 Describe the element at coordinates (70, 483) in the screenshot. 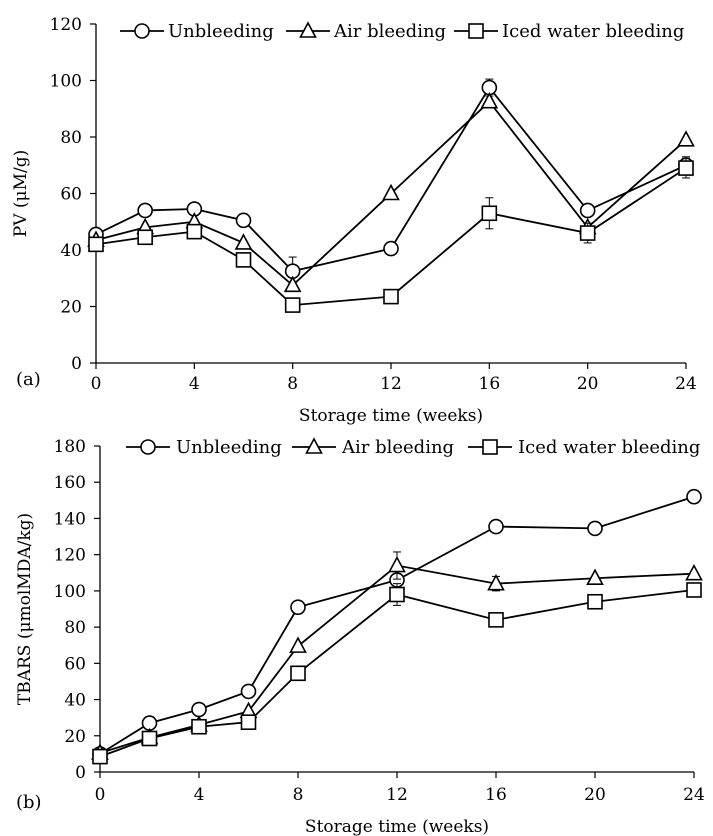

I see `y-tick-label: 160` at that location.